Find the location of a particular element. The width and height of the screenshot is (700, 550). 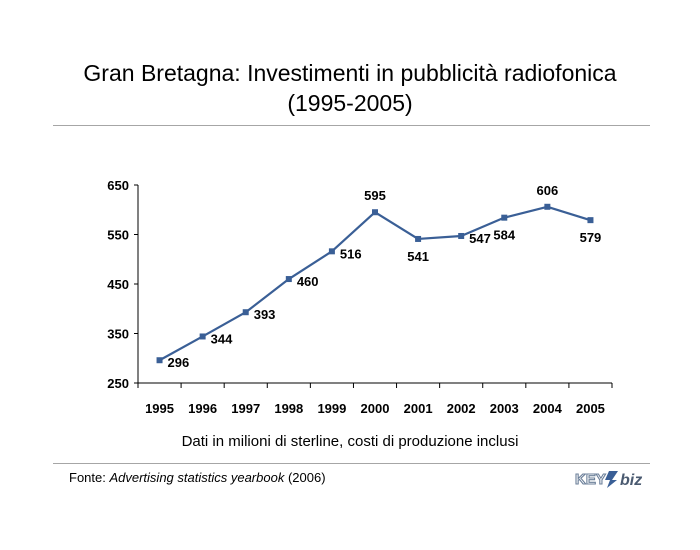

data-point-2005 is located at coordinates (590, 220).